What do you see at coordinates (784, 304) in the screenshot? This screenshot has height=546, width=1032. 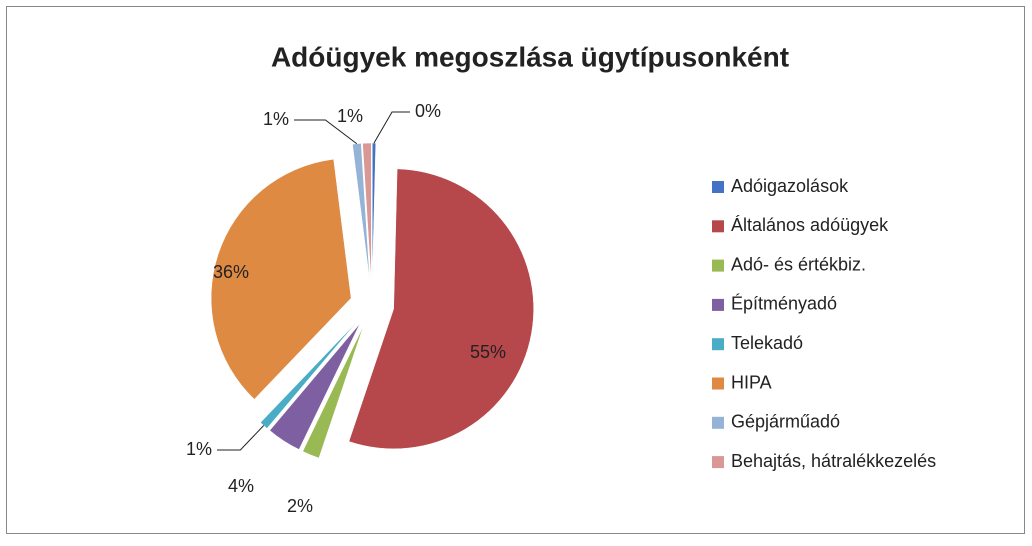 I see `legend-label: Építményadó` at bounding box center [784, 304].